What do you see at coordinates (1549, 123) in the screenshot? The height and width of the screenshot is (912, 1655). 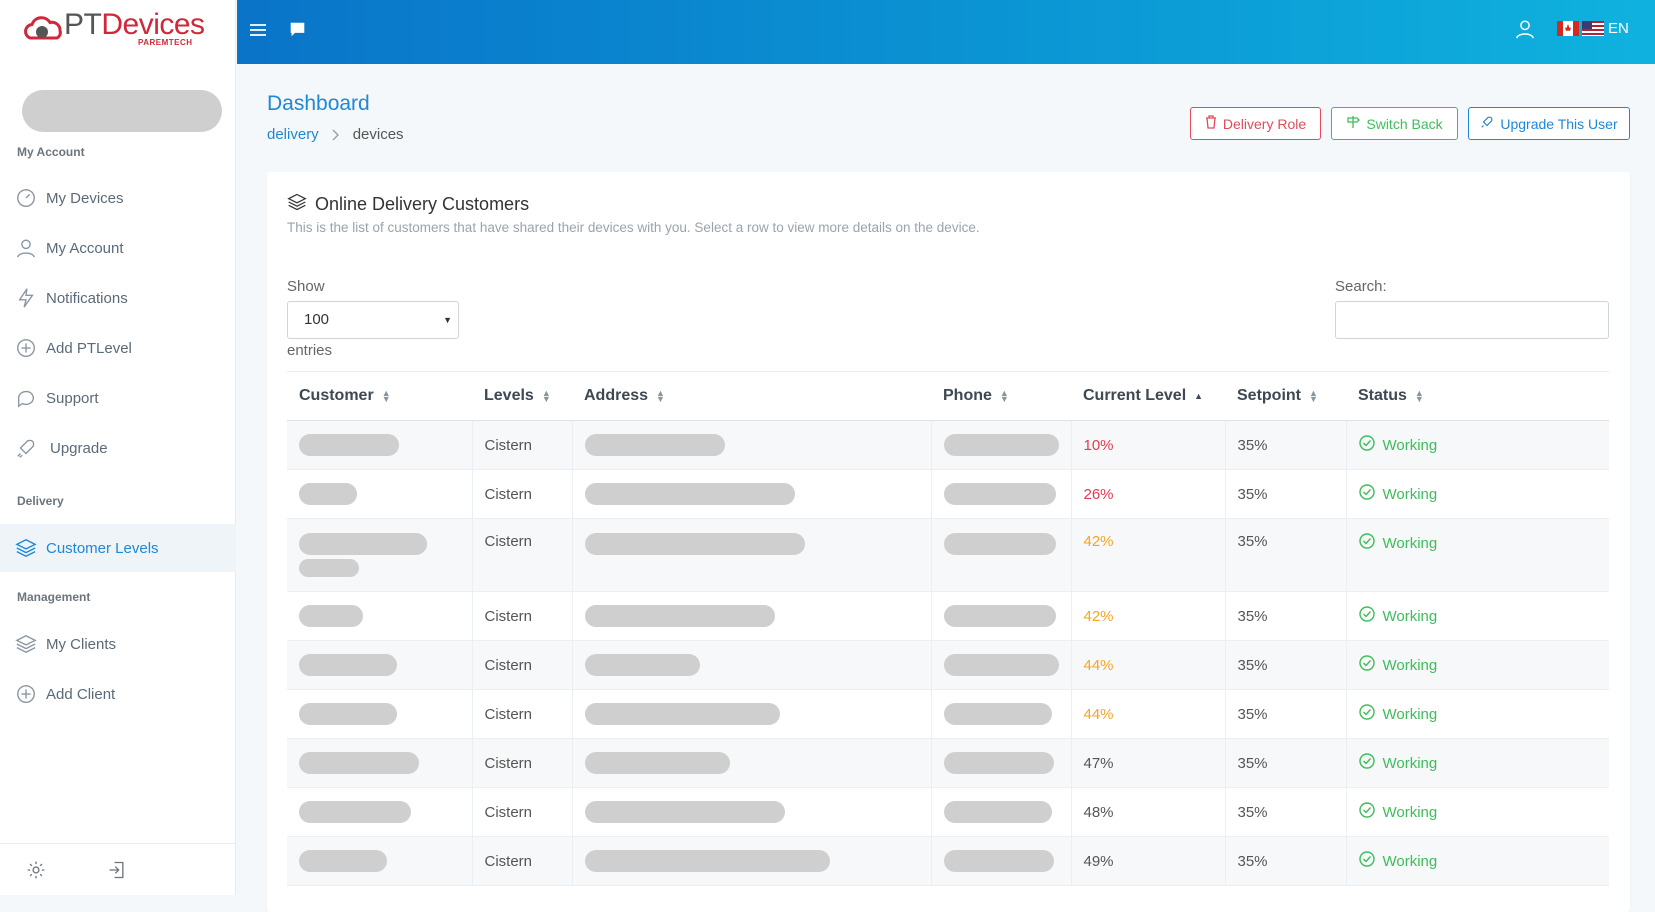 I see `upgrade-user-button: Upgrade This User` at bounding box center [1549, 123].